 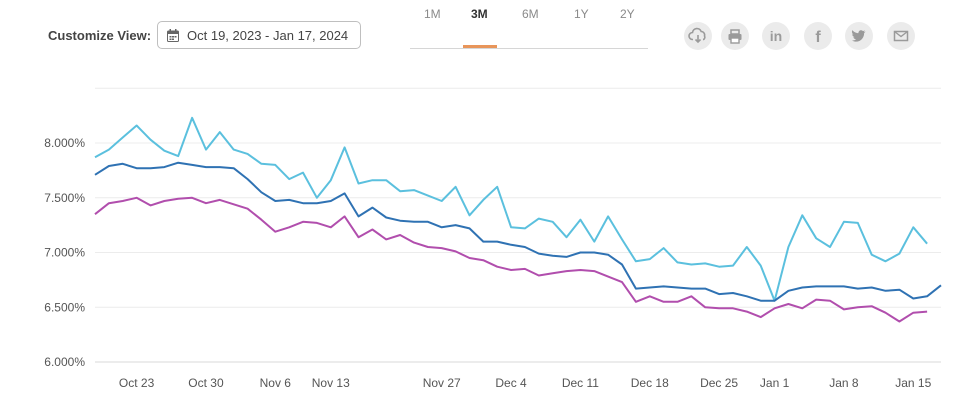 I want to click on download-button, so click(x=698, y=36).